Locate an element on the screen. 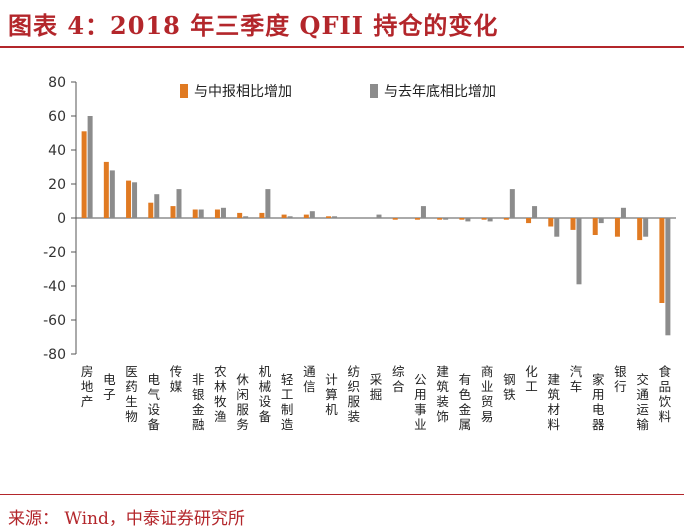 This screenshot has height=532, width=684. x-category-label: 非银金融 is located at coordinates (198, 402).